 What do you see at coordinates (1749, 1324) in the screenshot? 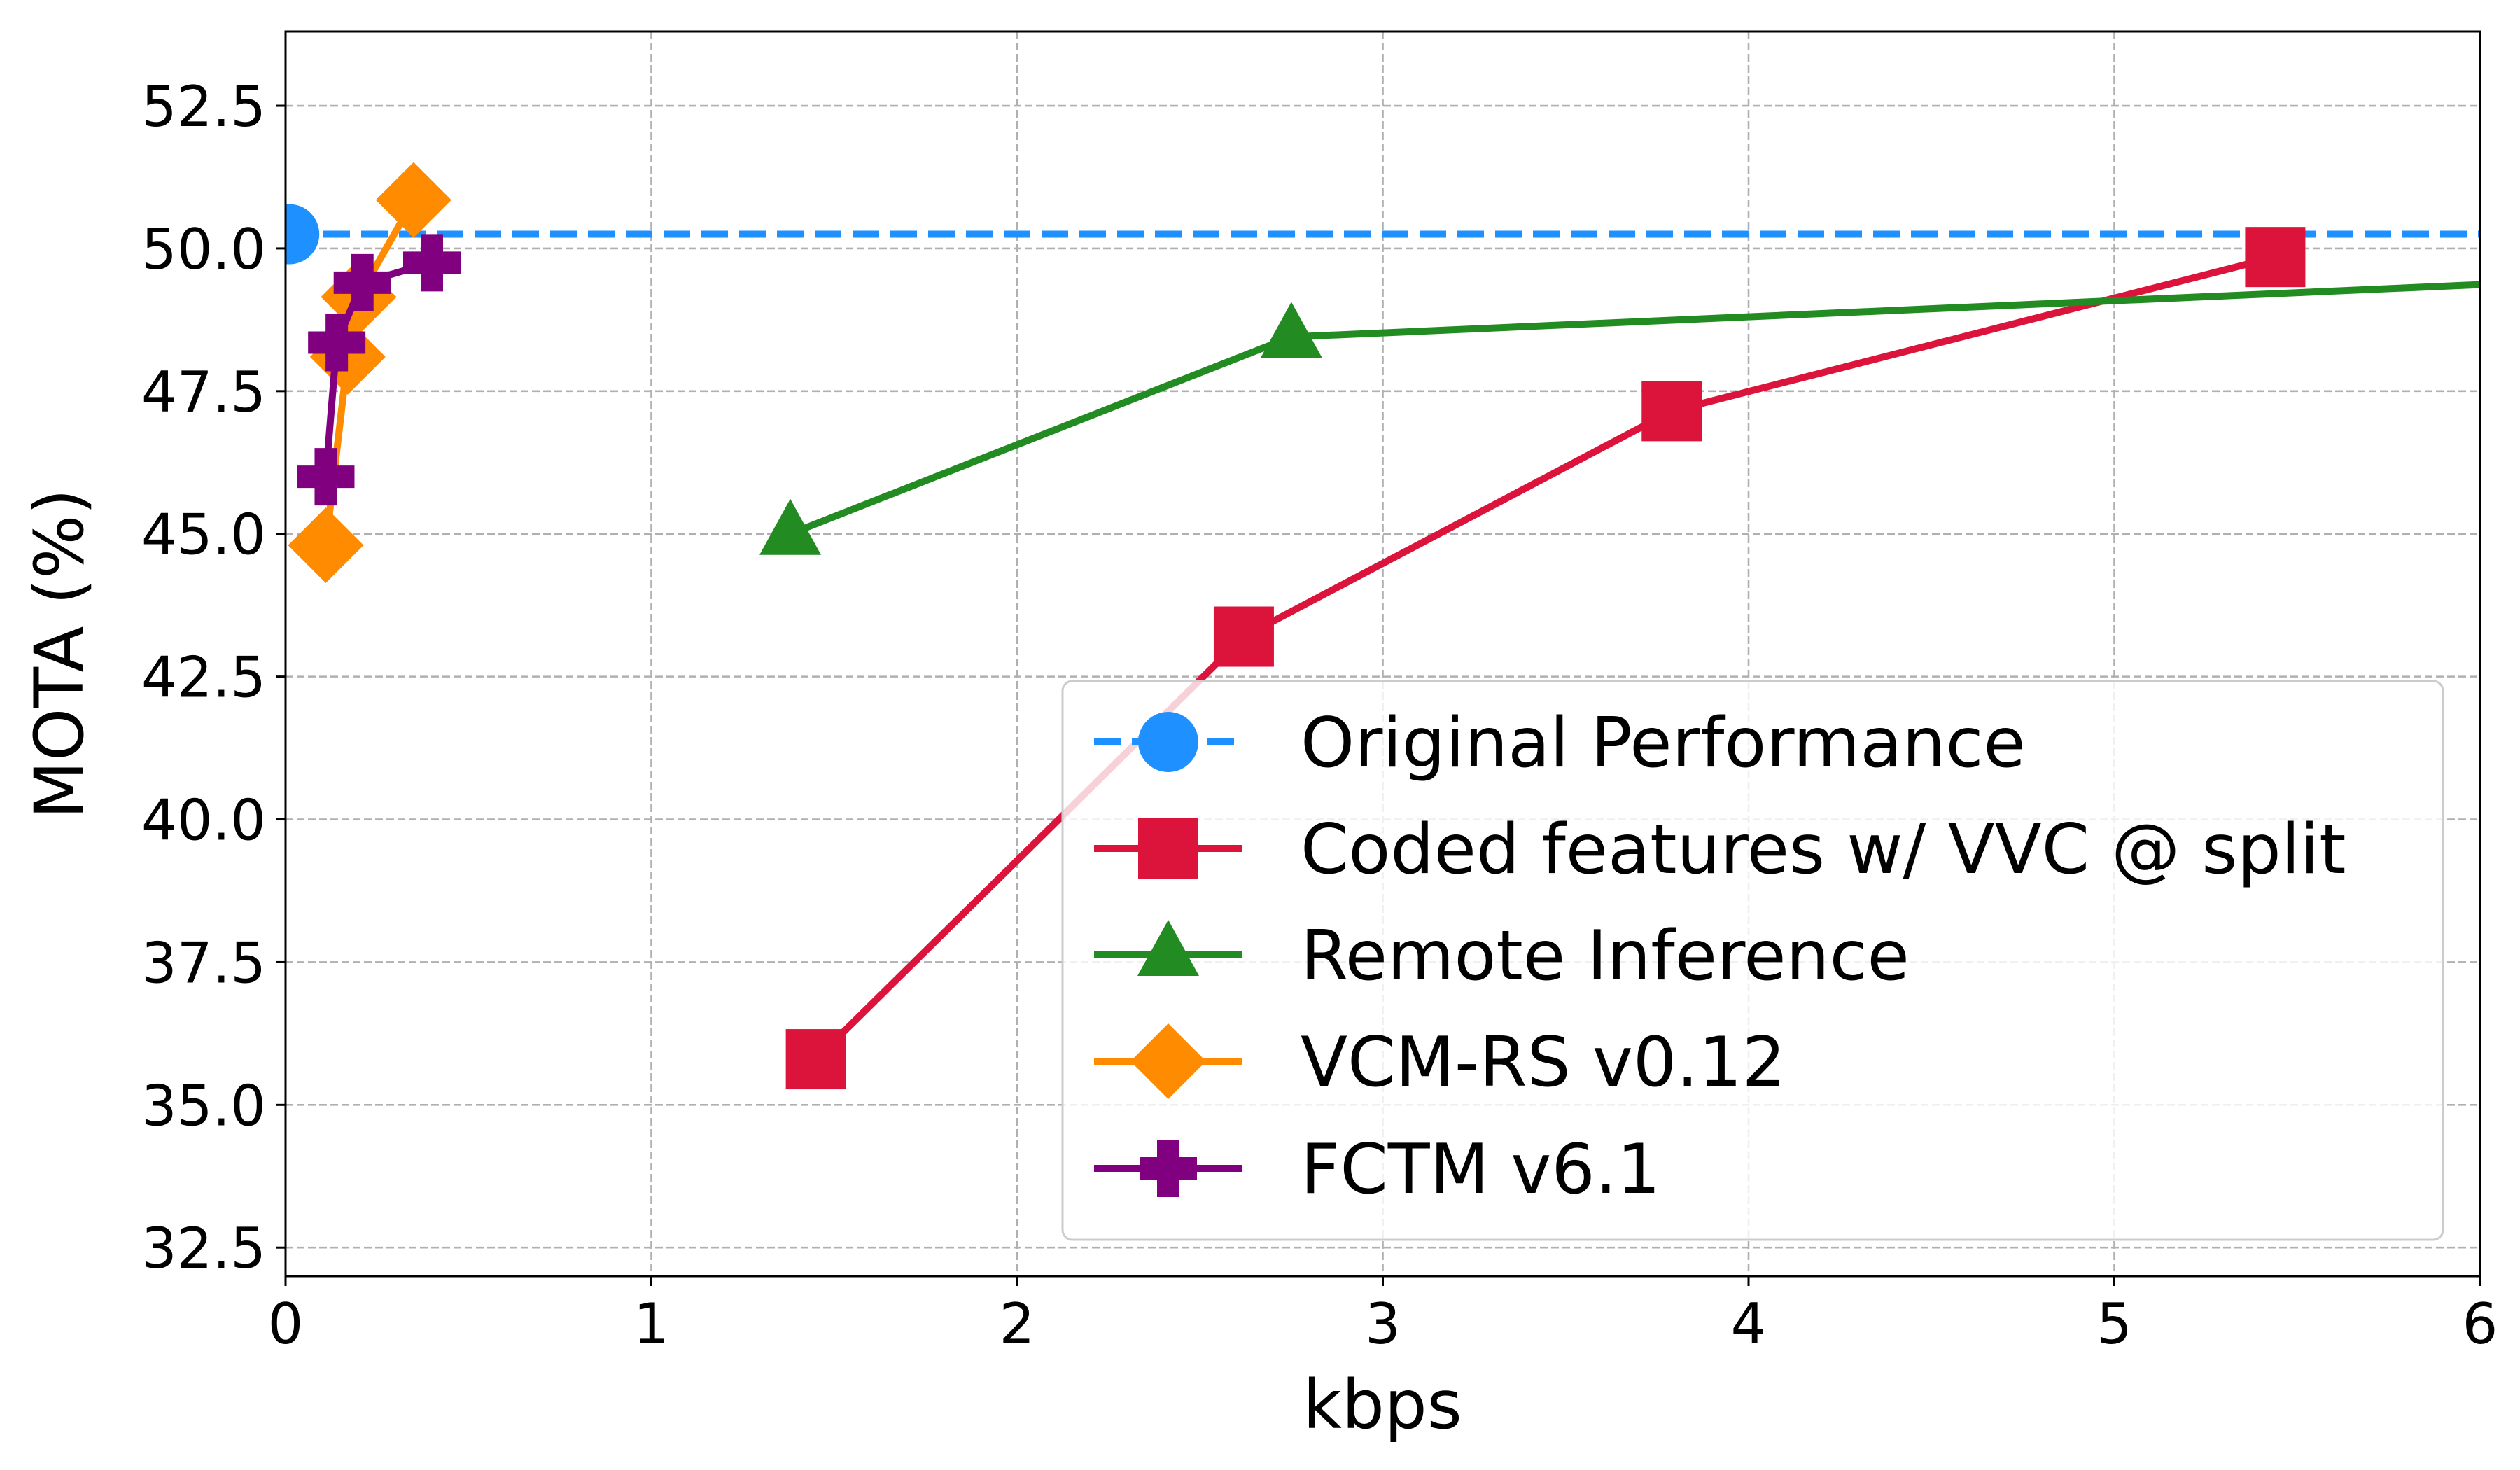
I see `x-tick-label: 4` at bounding box center [1749, 1324].